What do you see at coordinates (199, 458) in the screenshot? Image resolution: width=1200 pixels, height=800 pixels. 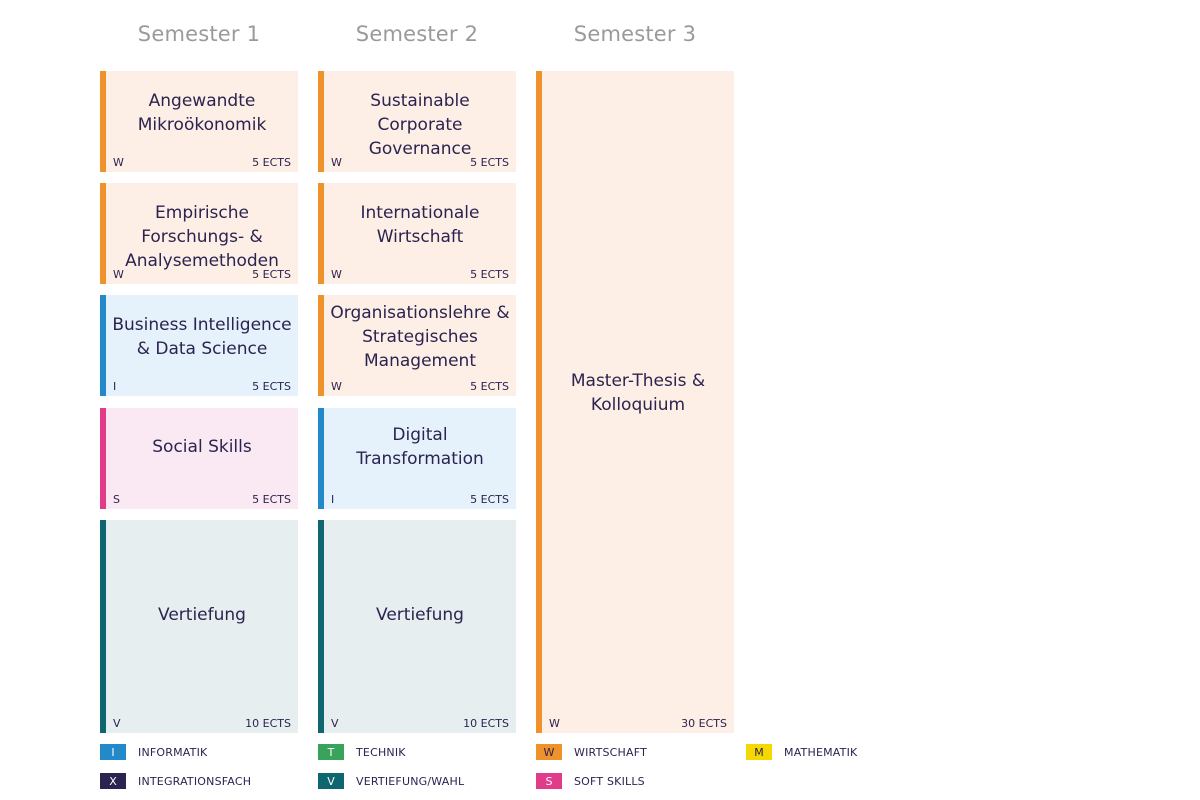 I see `module-social-skills: Social Skills S 5 ECTS` at bounding box center [199, 458].